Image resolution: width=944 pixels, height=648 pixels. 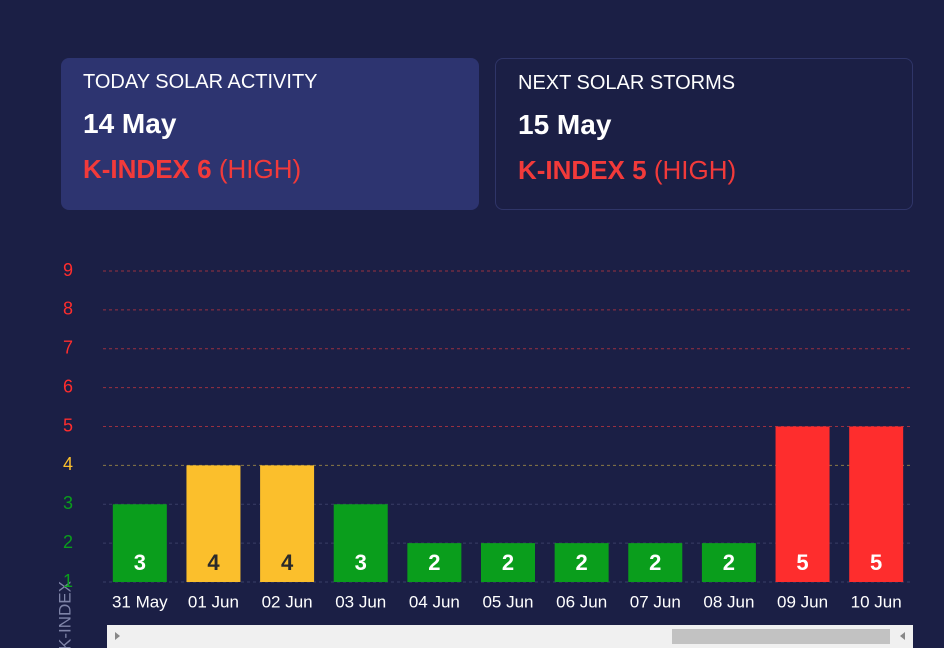 What do you see at coordinates (434, 601) in the screenshot?
I see `x-tick-label: 04 Jun` at bounding box center [434, 601].